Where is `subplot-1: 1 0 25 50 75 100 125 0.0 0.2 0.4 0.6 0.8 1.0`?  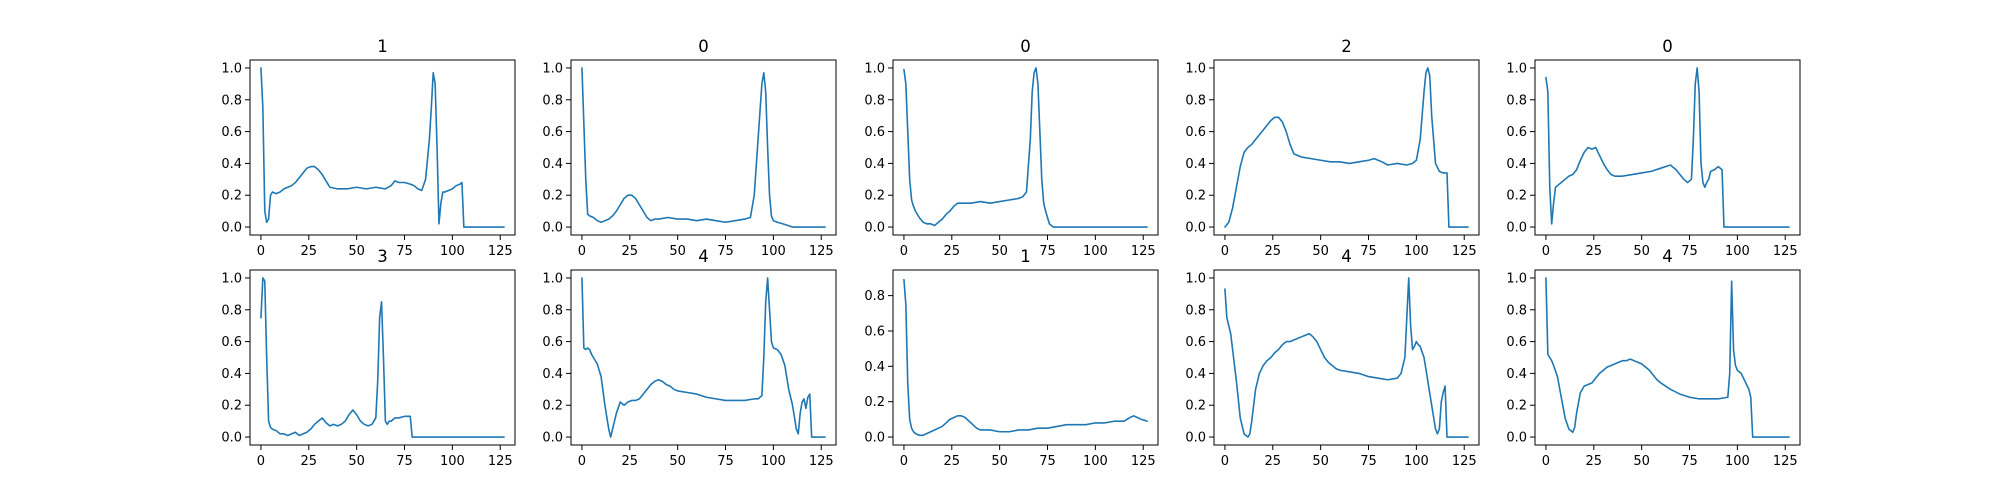 subplot-1: 1 0 25 50 75 100 125 0.0 0.2 0.4 0.6 0.8 1.0 is located at coordinates (368, 148).